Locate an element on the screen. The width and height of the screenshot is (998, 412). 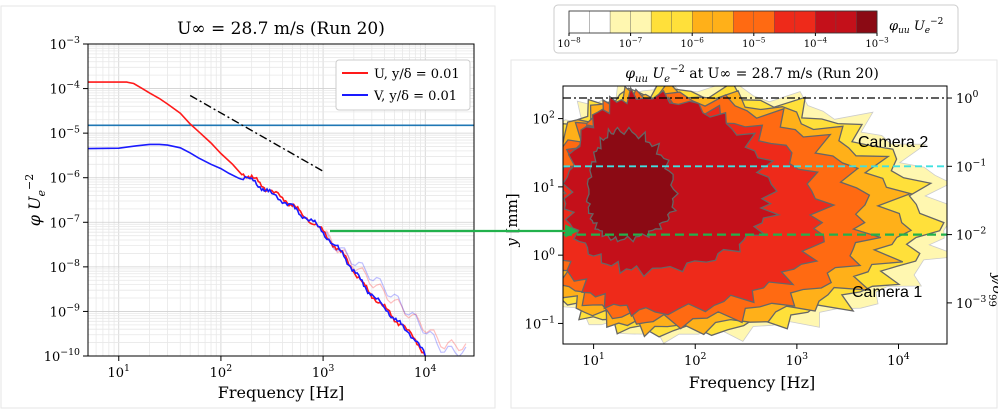
y-tick-label: 10⁻⁵ is located at coordinates (65, 133).